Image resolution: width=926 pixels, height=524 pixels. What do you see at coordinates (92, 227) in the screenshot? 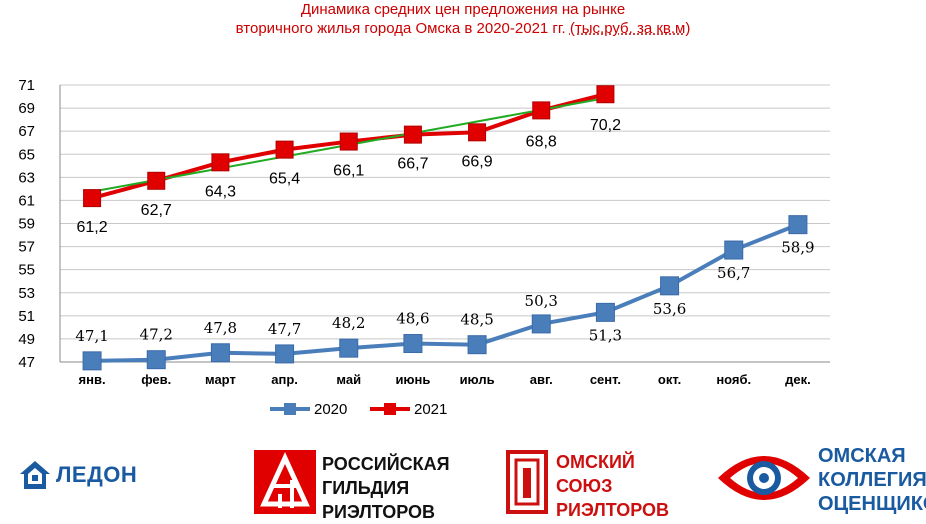
I see `data-label-2021: 61,2` at bounding box center [92, 227].